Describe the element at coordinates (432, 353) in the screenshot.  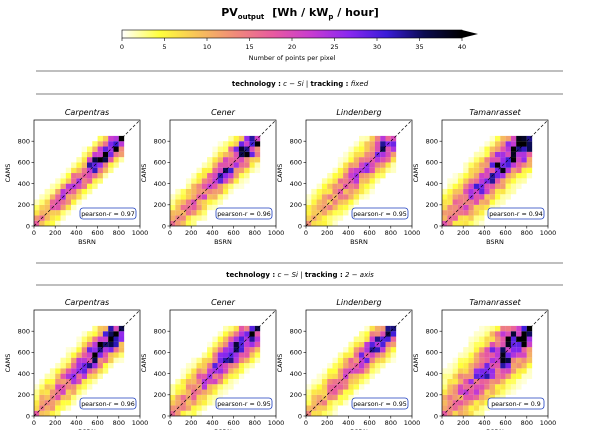
I see `y-tick-label: 600` at that location.